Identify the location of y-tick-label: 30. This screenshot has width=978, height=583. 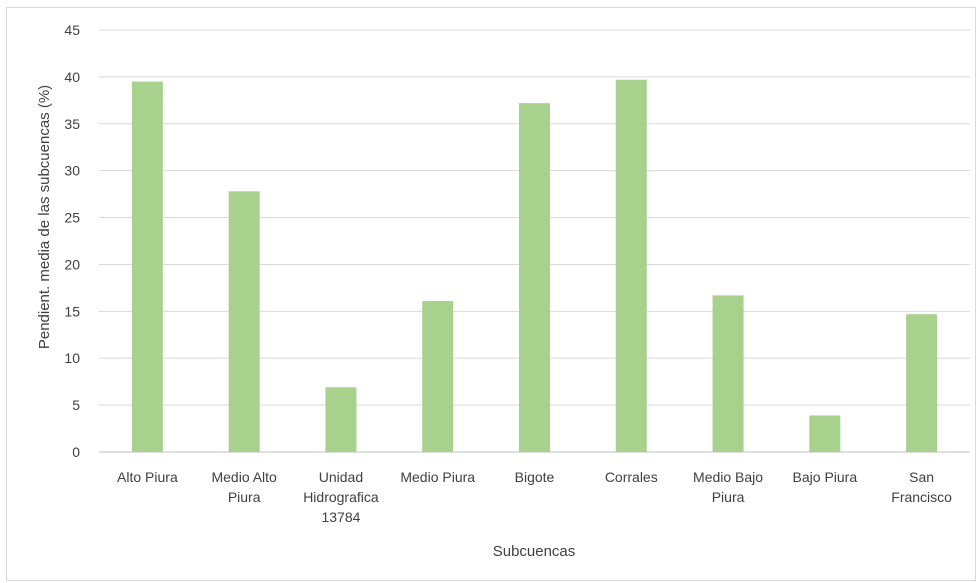
(72, 171).